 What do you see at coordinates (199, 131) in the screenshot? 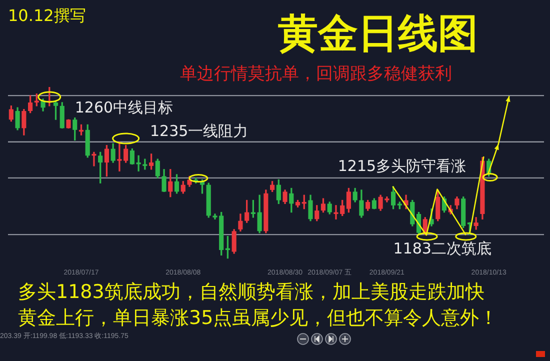
I see `ref-line-label: 1235一线阻力` at bounding box center [199, 131].